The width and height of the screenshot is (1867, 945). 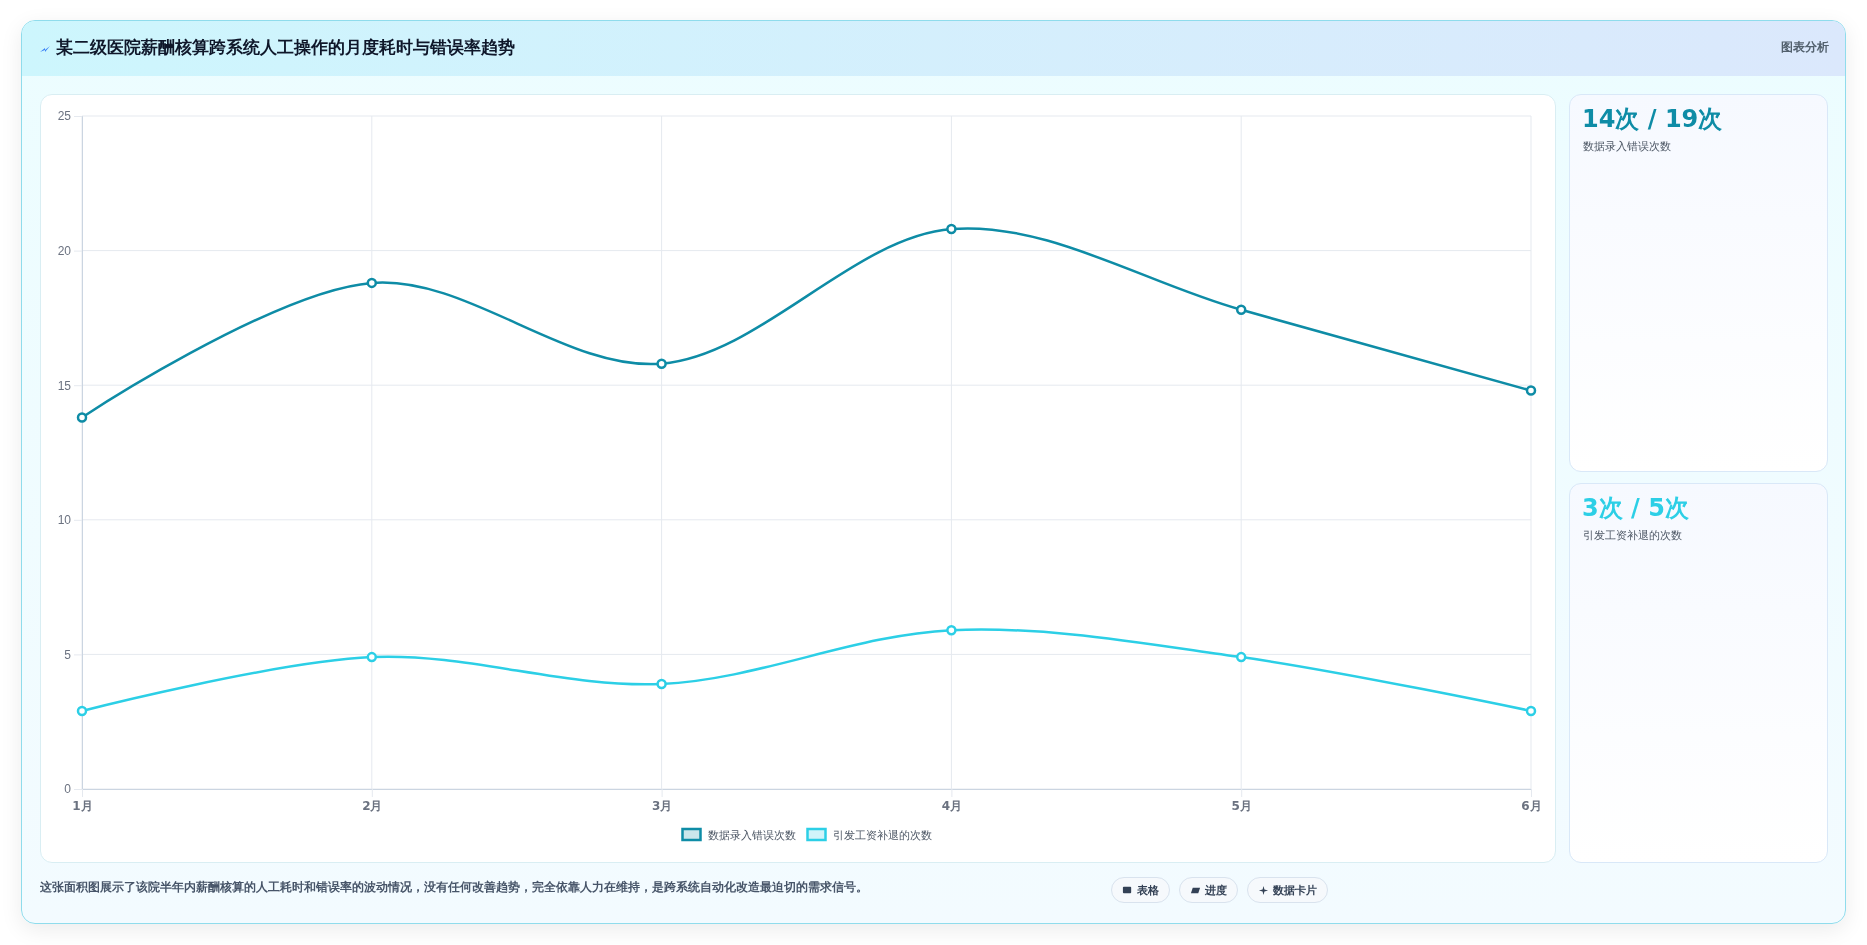 I want to click on legend-label: 引发工资补退的次数, so click(x=882, y=835).